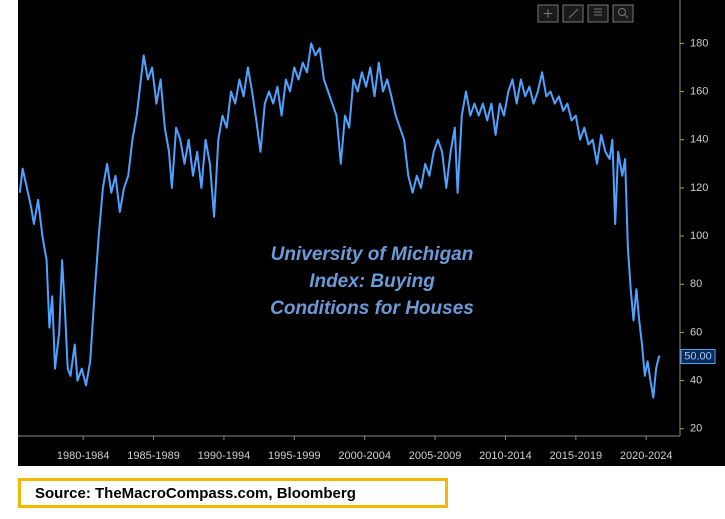 Image resolution: width=725 pixels, height=519 pixels. I want to click on tool-notes, so click(598, 13).